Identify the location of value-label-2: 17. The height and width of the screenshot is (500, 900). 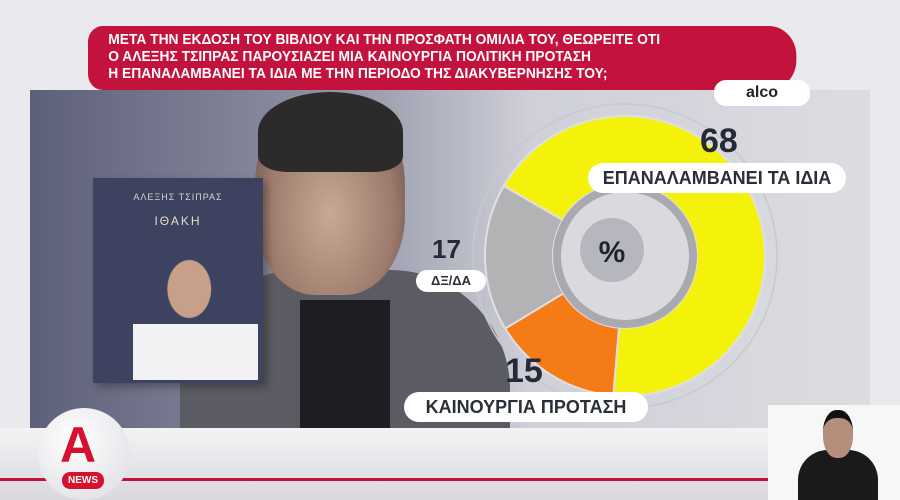
(446, 249).